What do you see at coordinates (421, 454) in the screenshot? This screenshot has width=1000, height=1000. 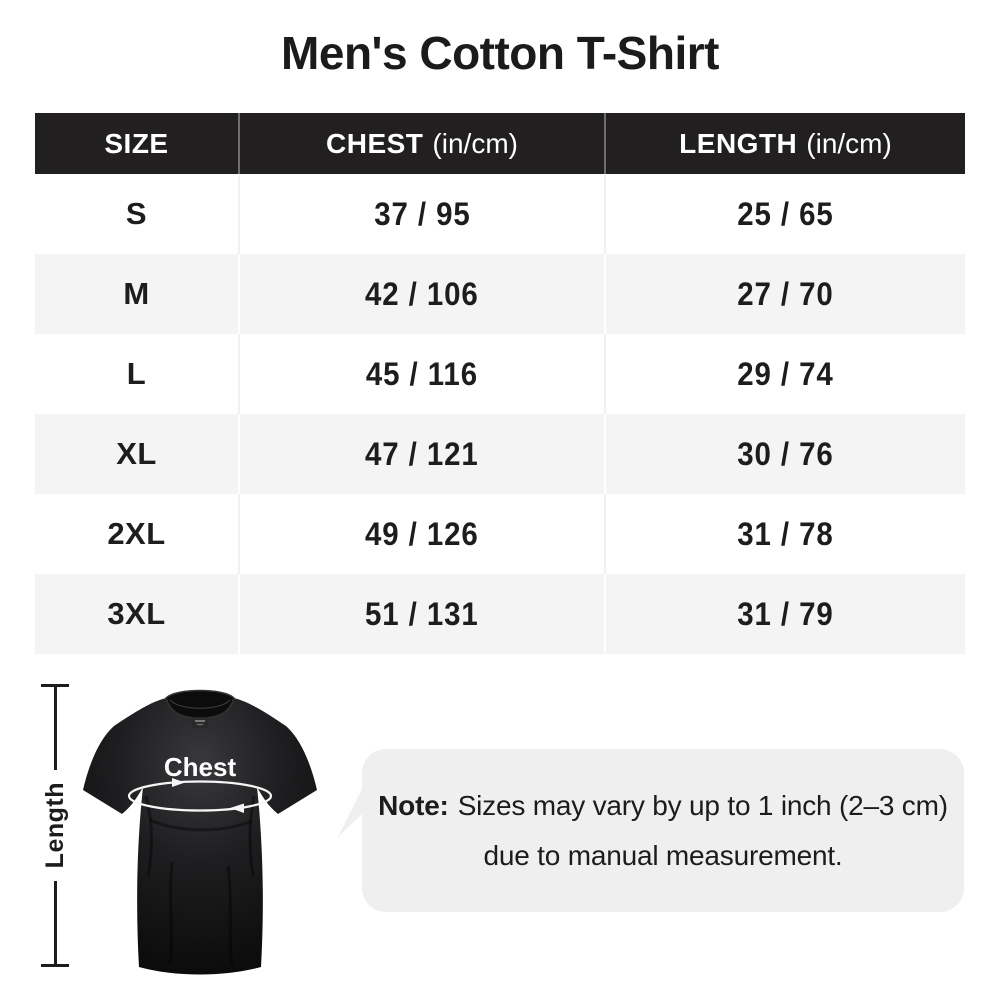 I see `cell-chest: 47 / 121` at bounding box center [421, 454].